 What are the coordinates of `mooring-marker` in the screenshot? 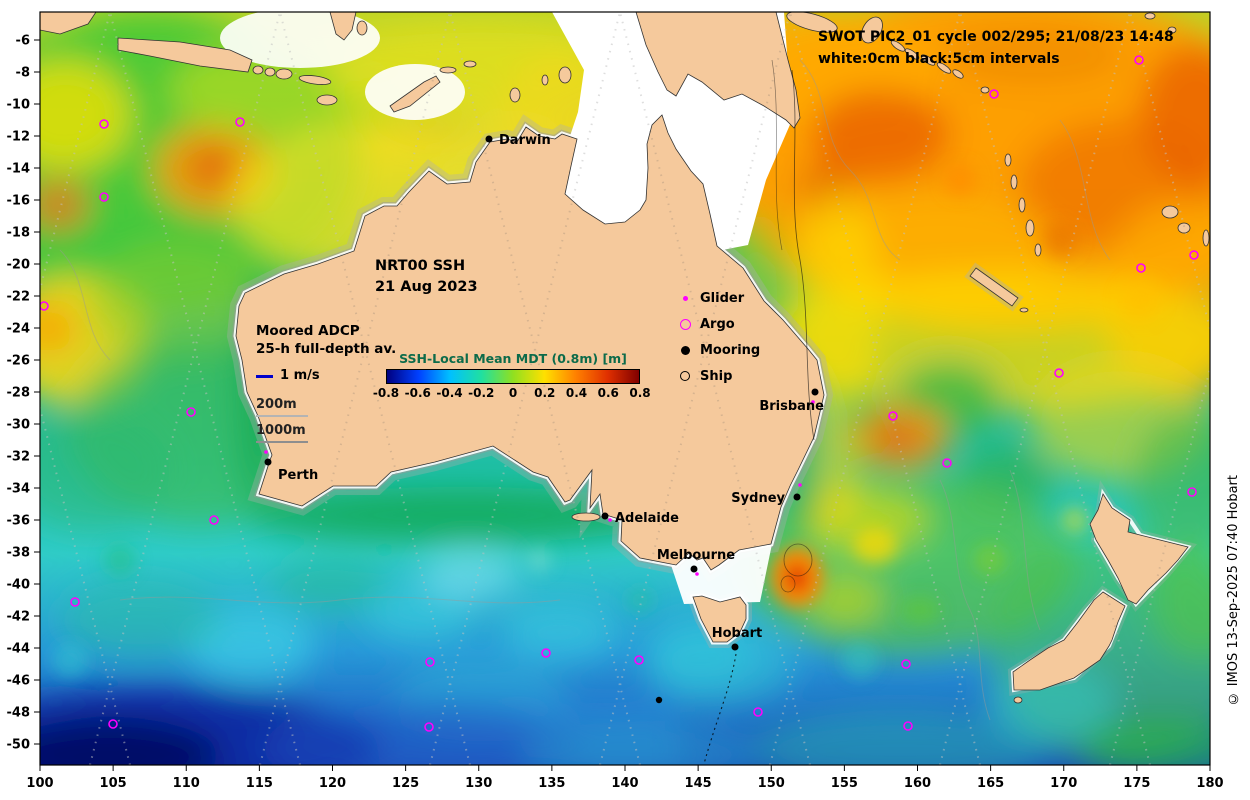 It's located at (659, 700).